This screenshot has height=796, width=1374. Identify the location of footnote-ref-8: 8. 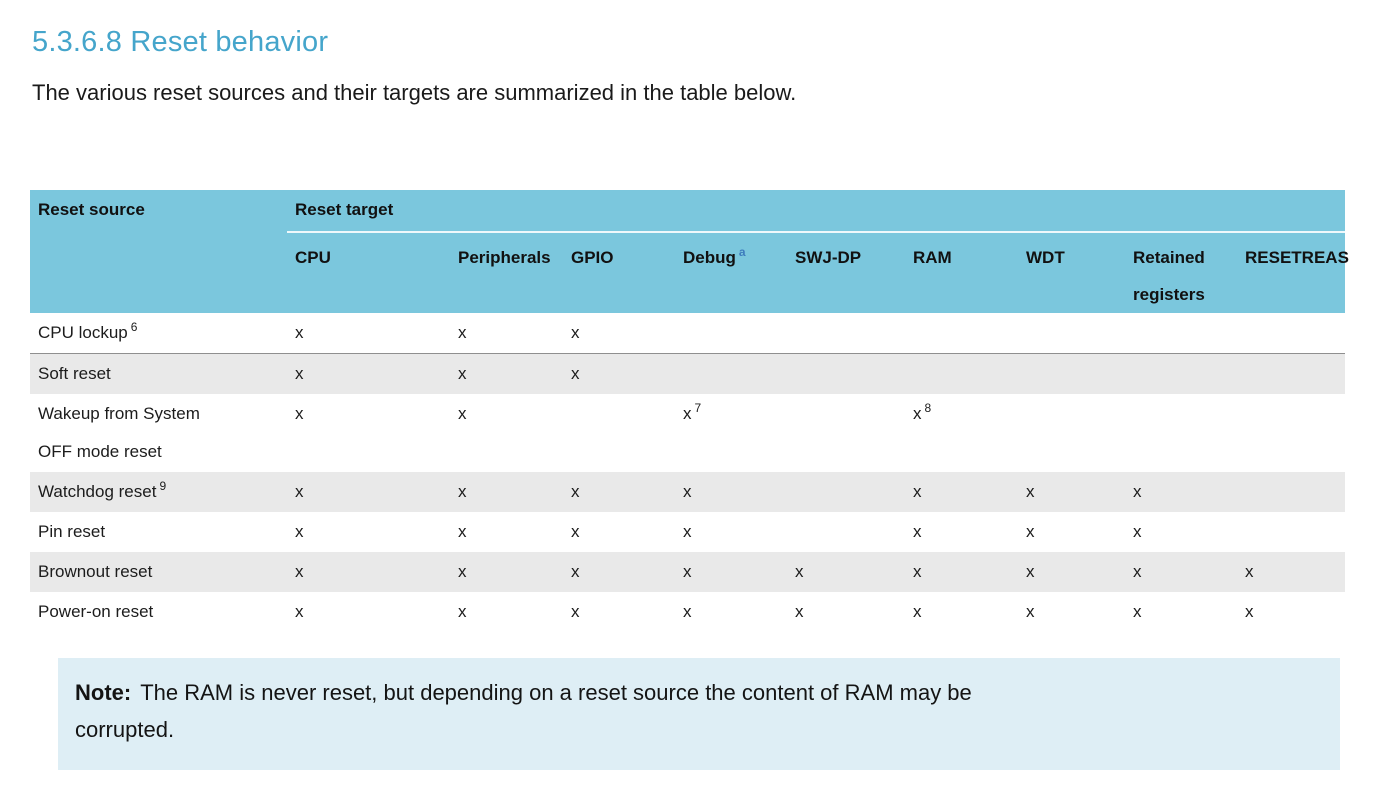
(928, 408).